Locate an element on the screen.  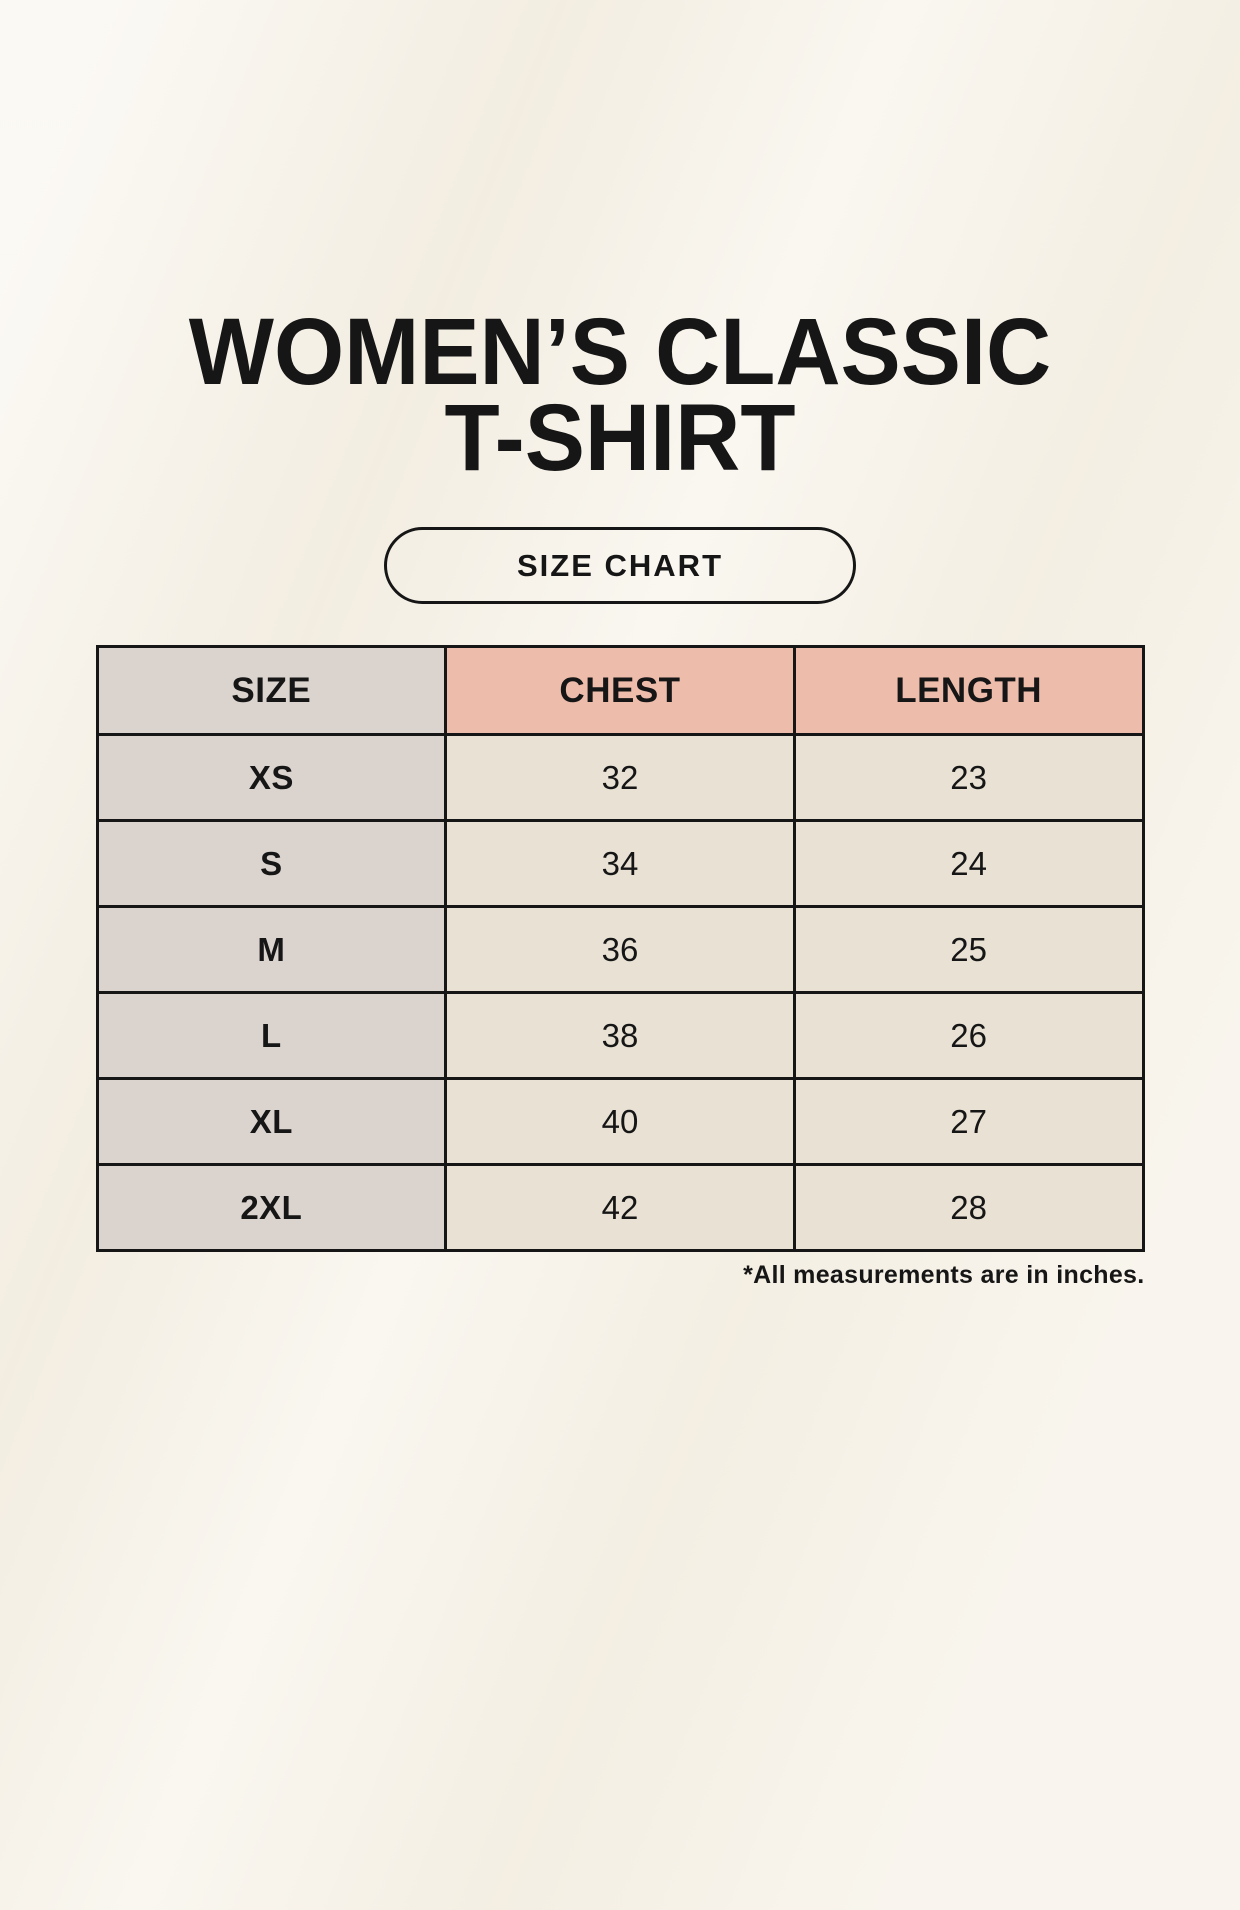
chest-value-cell: 34 is located at coordinates (620, 863).